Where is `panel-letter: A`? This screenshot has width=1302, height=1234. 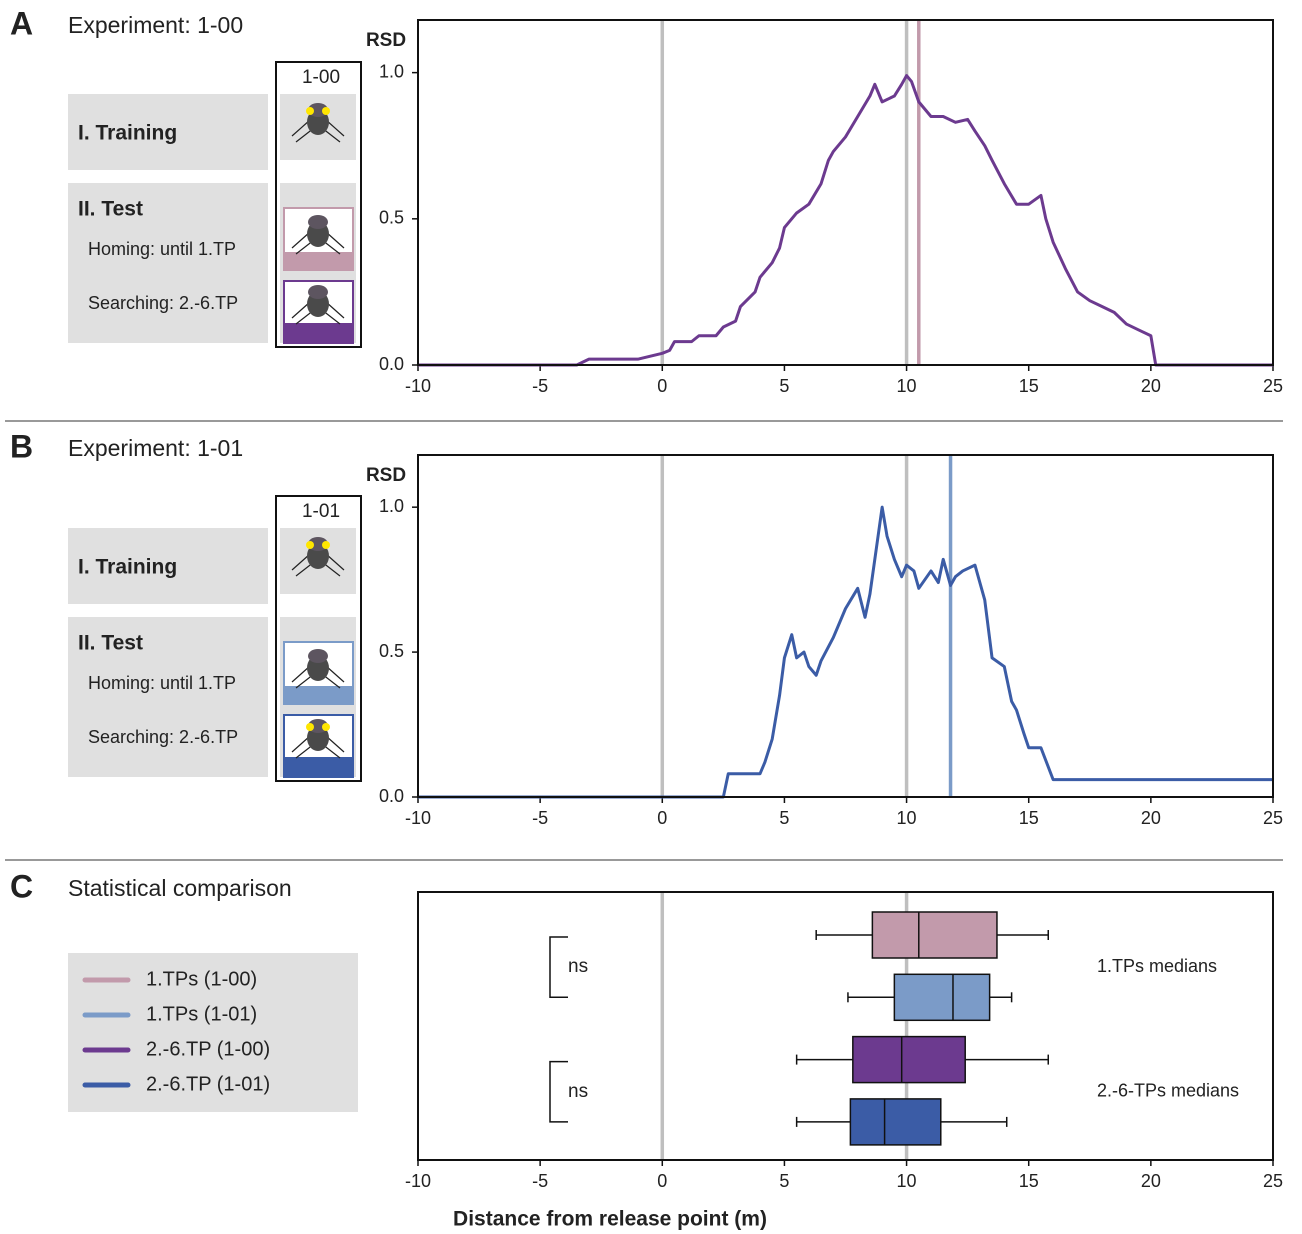 panel-letter: A is located at coordinates (21, 23).